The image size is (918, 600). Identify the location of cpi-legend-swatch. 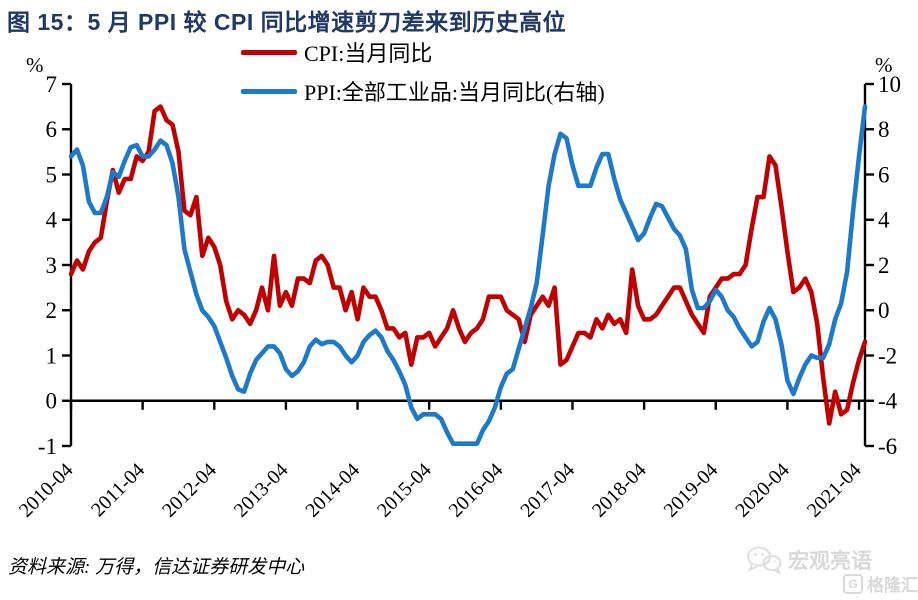
(269, 52).